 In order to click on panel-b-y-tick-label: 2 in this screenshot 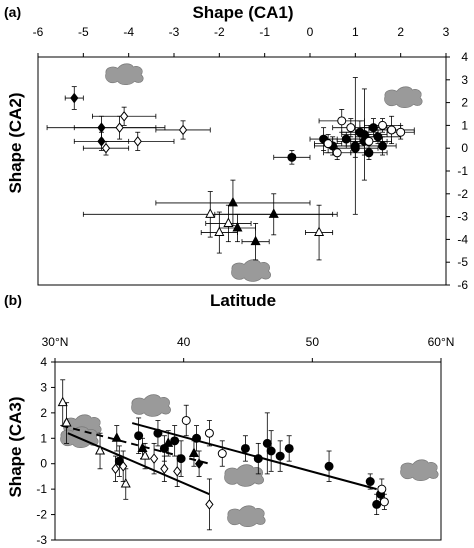, I will do `click(43, 413)`.